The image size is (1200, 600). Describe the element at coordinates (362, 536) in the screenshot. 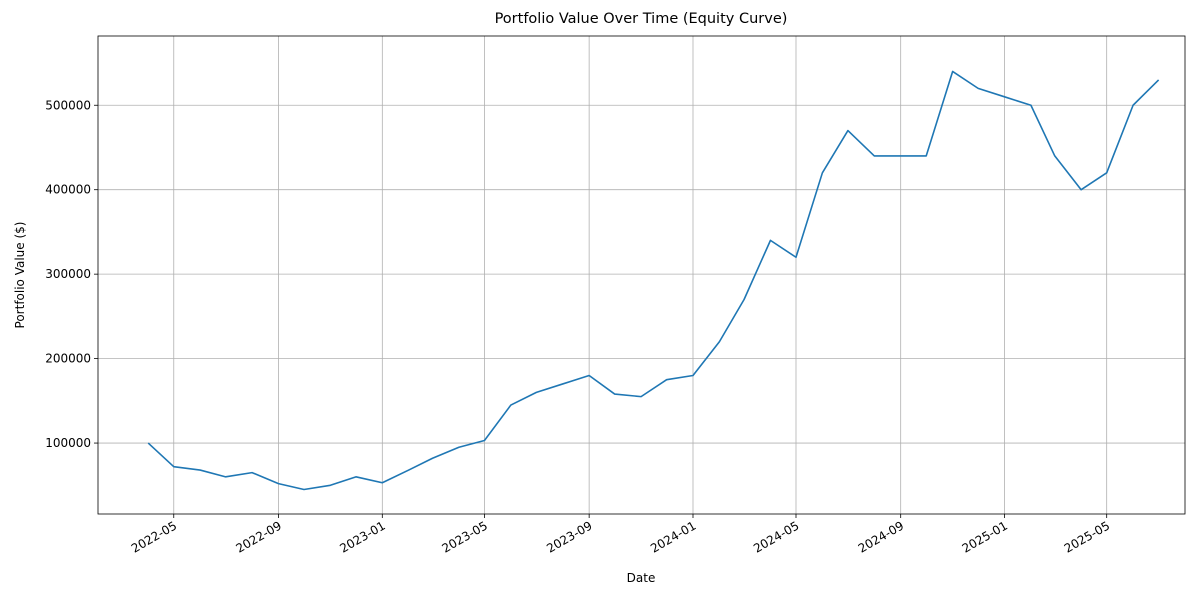

I see `x-tick-label: 2023-01` at that location.